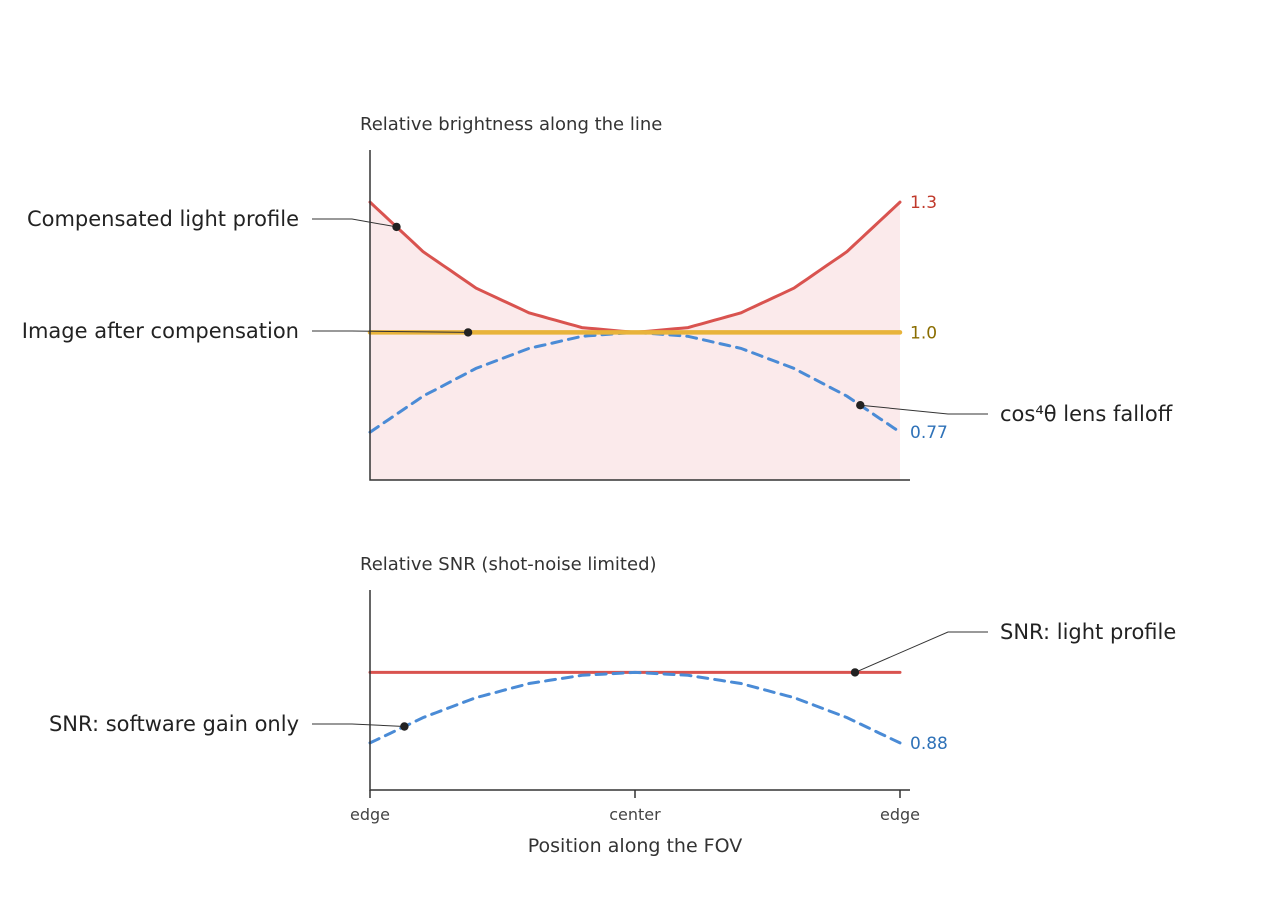 Image resolution: width=1280 pixels, height=920 pixels. Describe the element at coordinates (900, 814) in the screenshot. I see `x-tick-label-right: edge` at that location.